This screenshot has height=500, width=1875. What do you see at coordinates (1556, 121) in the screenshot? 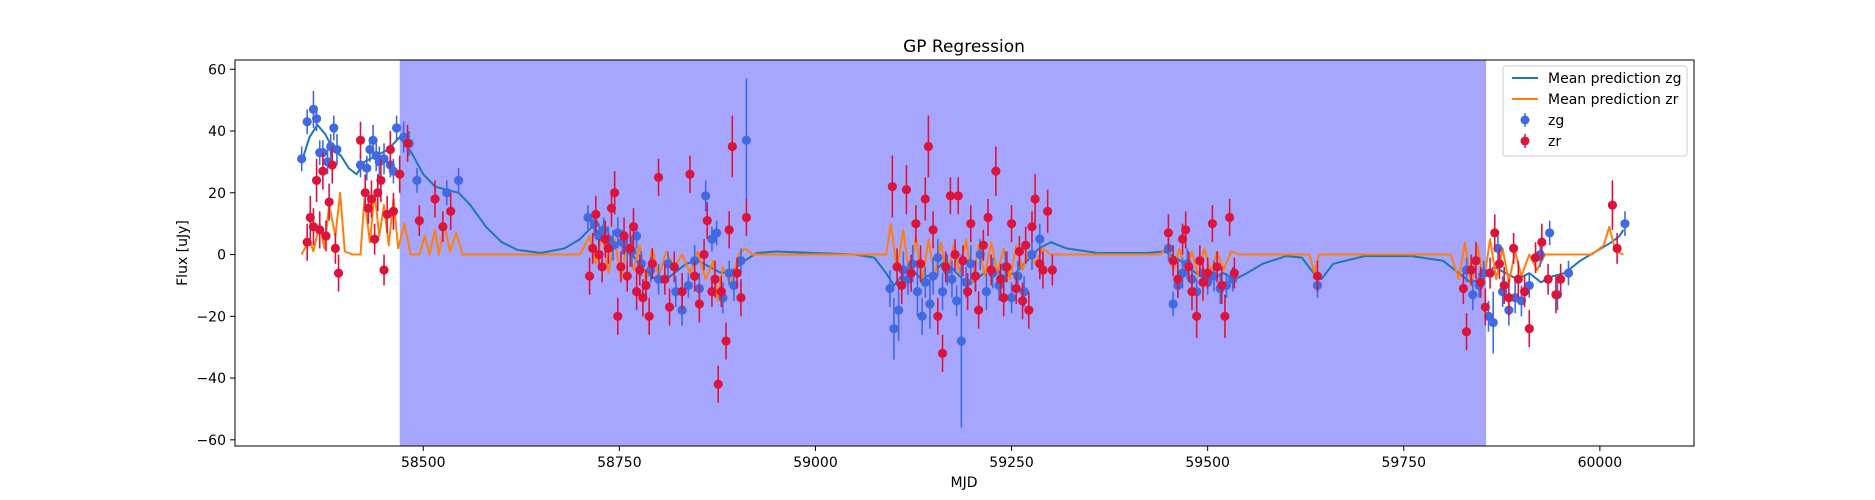
I see `legend-label-zg-marker: zg` at bounding box center [1556, 121].